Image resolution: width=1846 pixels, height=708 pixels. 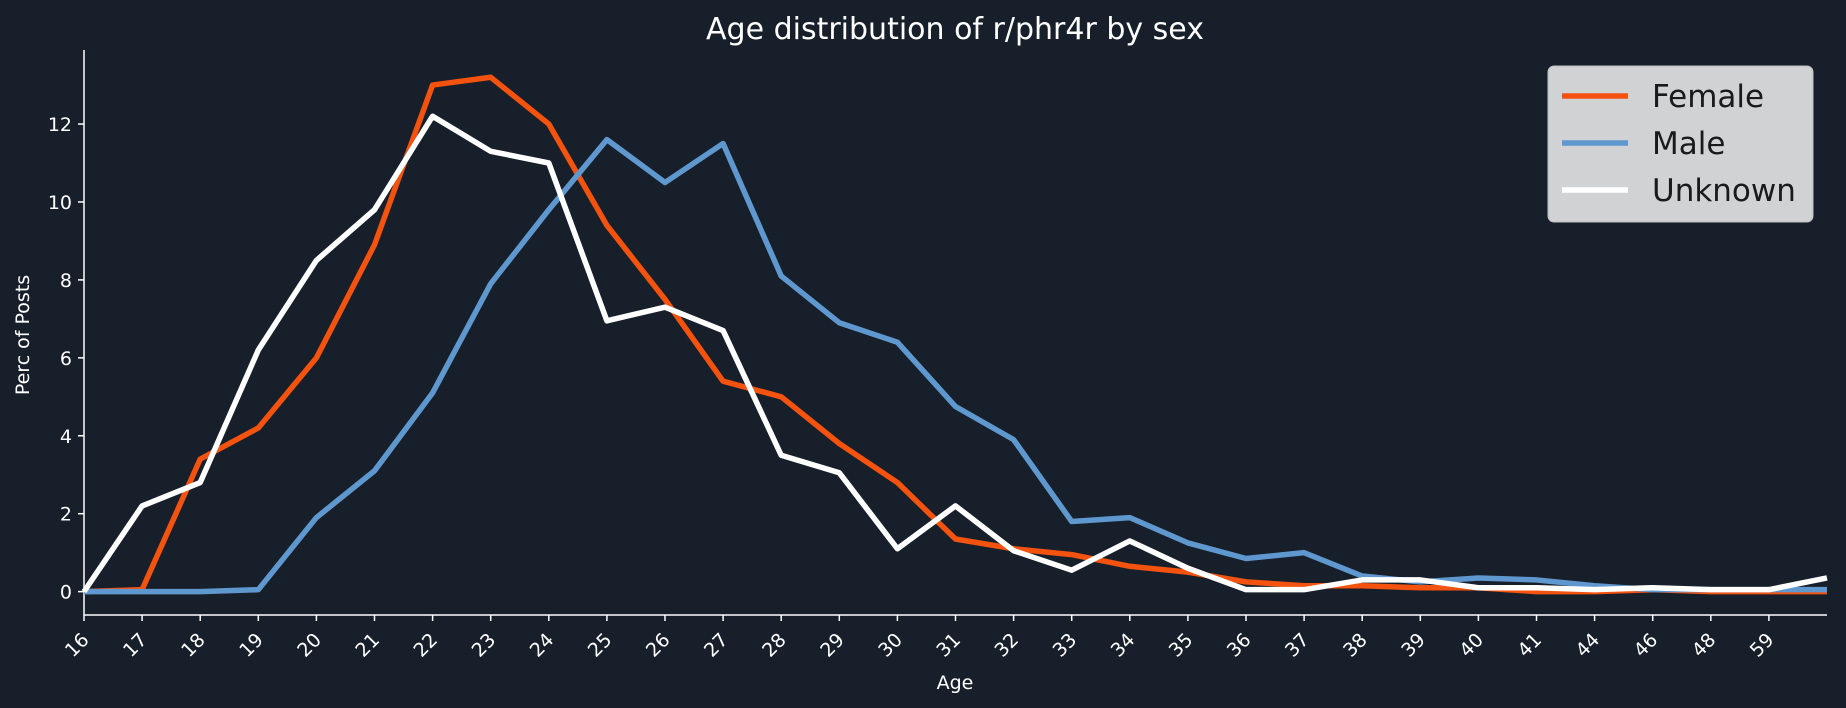 What do you see at coordinates (367, 645) in the screenshot?
I see `x-tick-label: 21` at bounding box center [367, 645].